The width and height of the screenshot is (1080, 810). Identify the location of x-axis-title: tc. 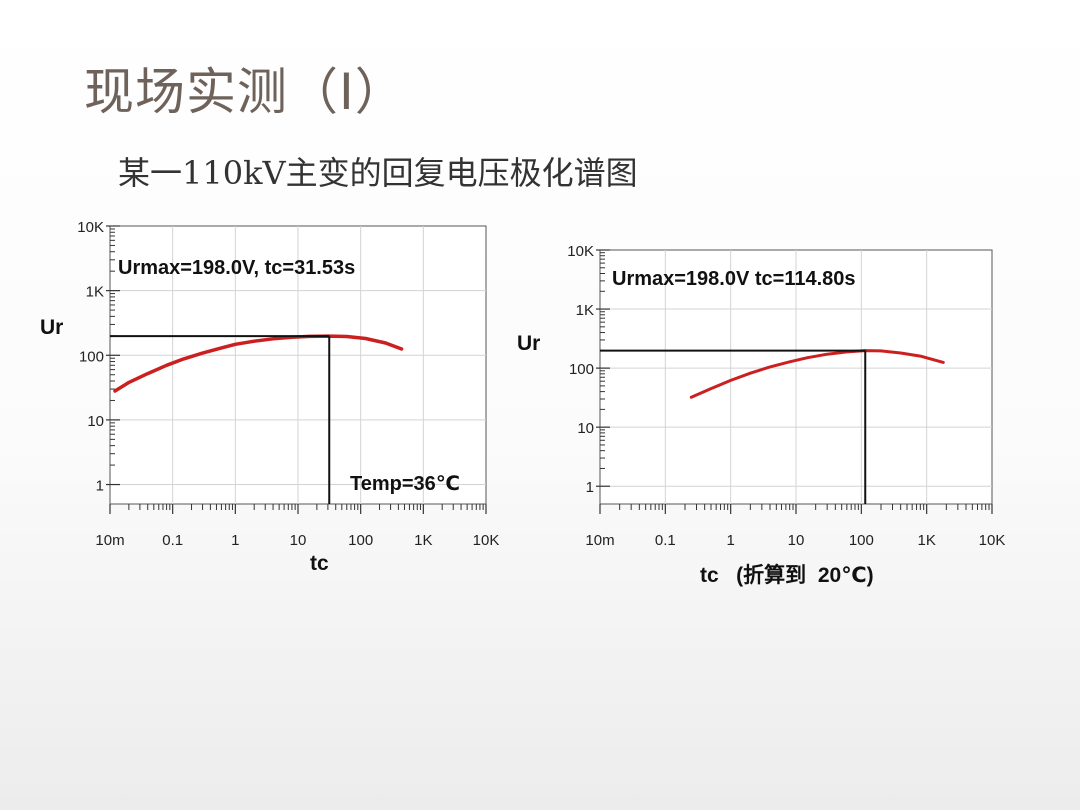
(319, 563).